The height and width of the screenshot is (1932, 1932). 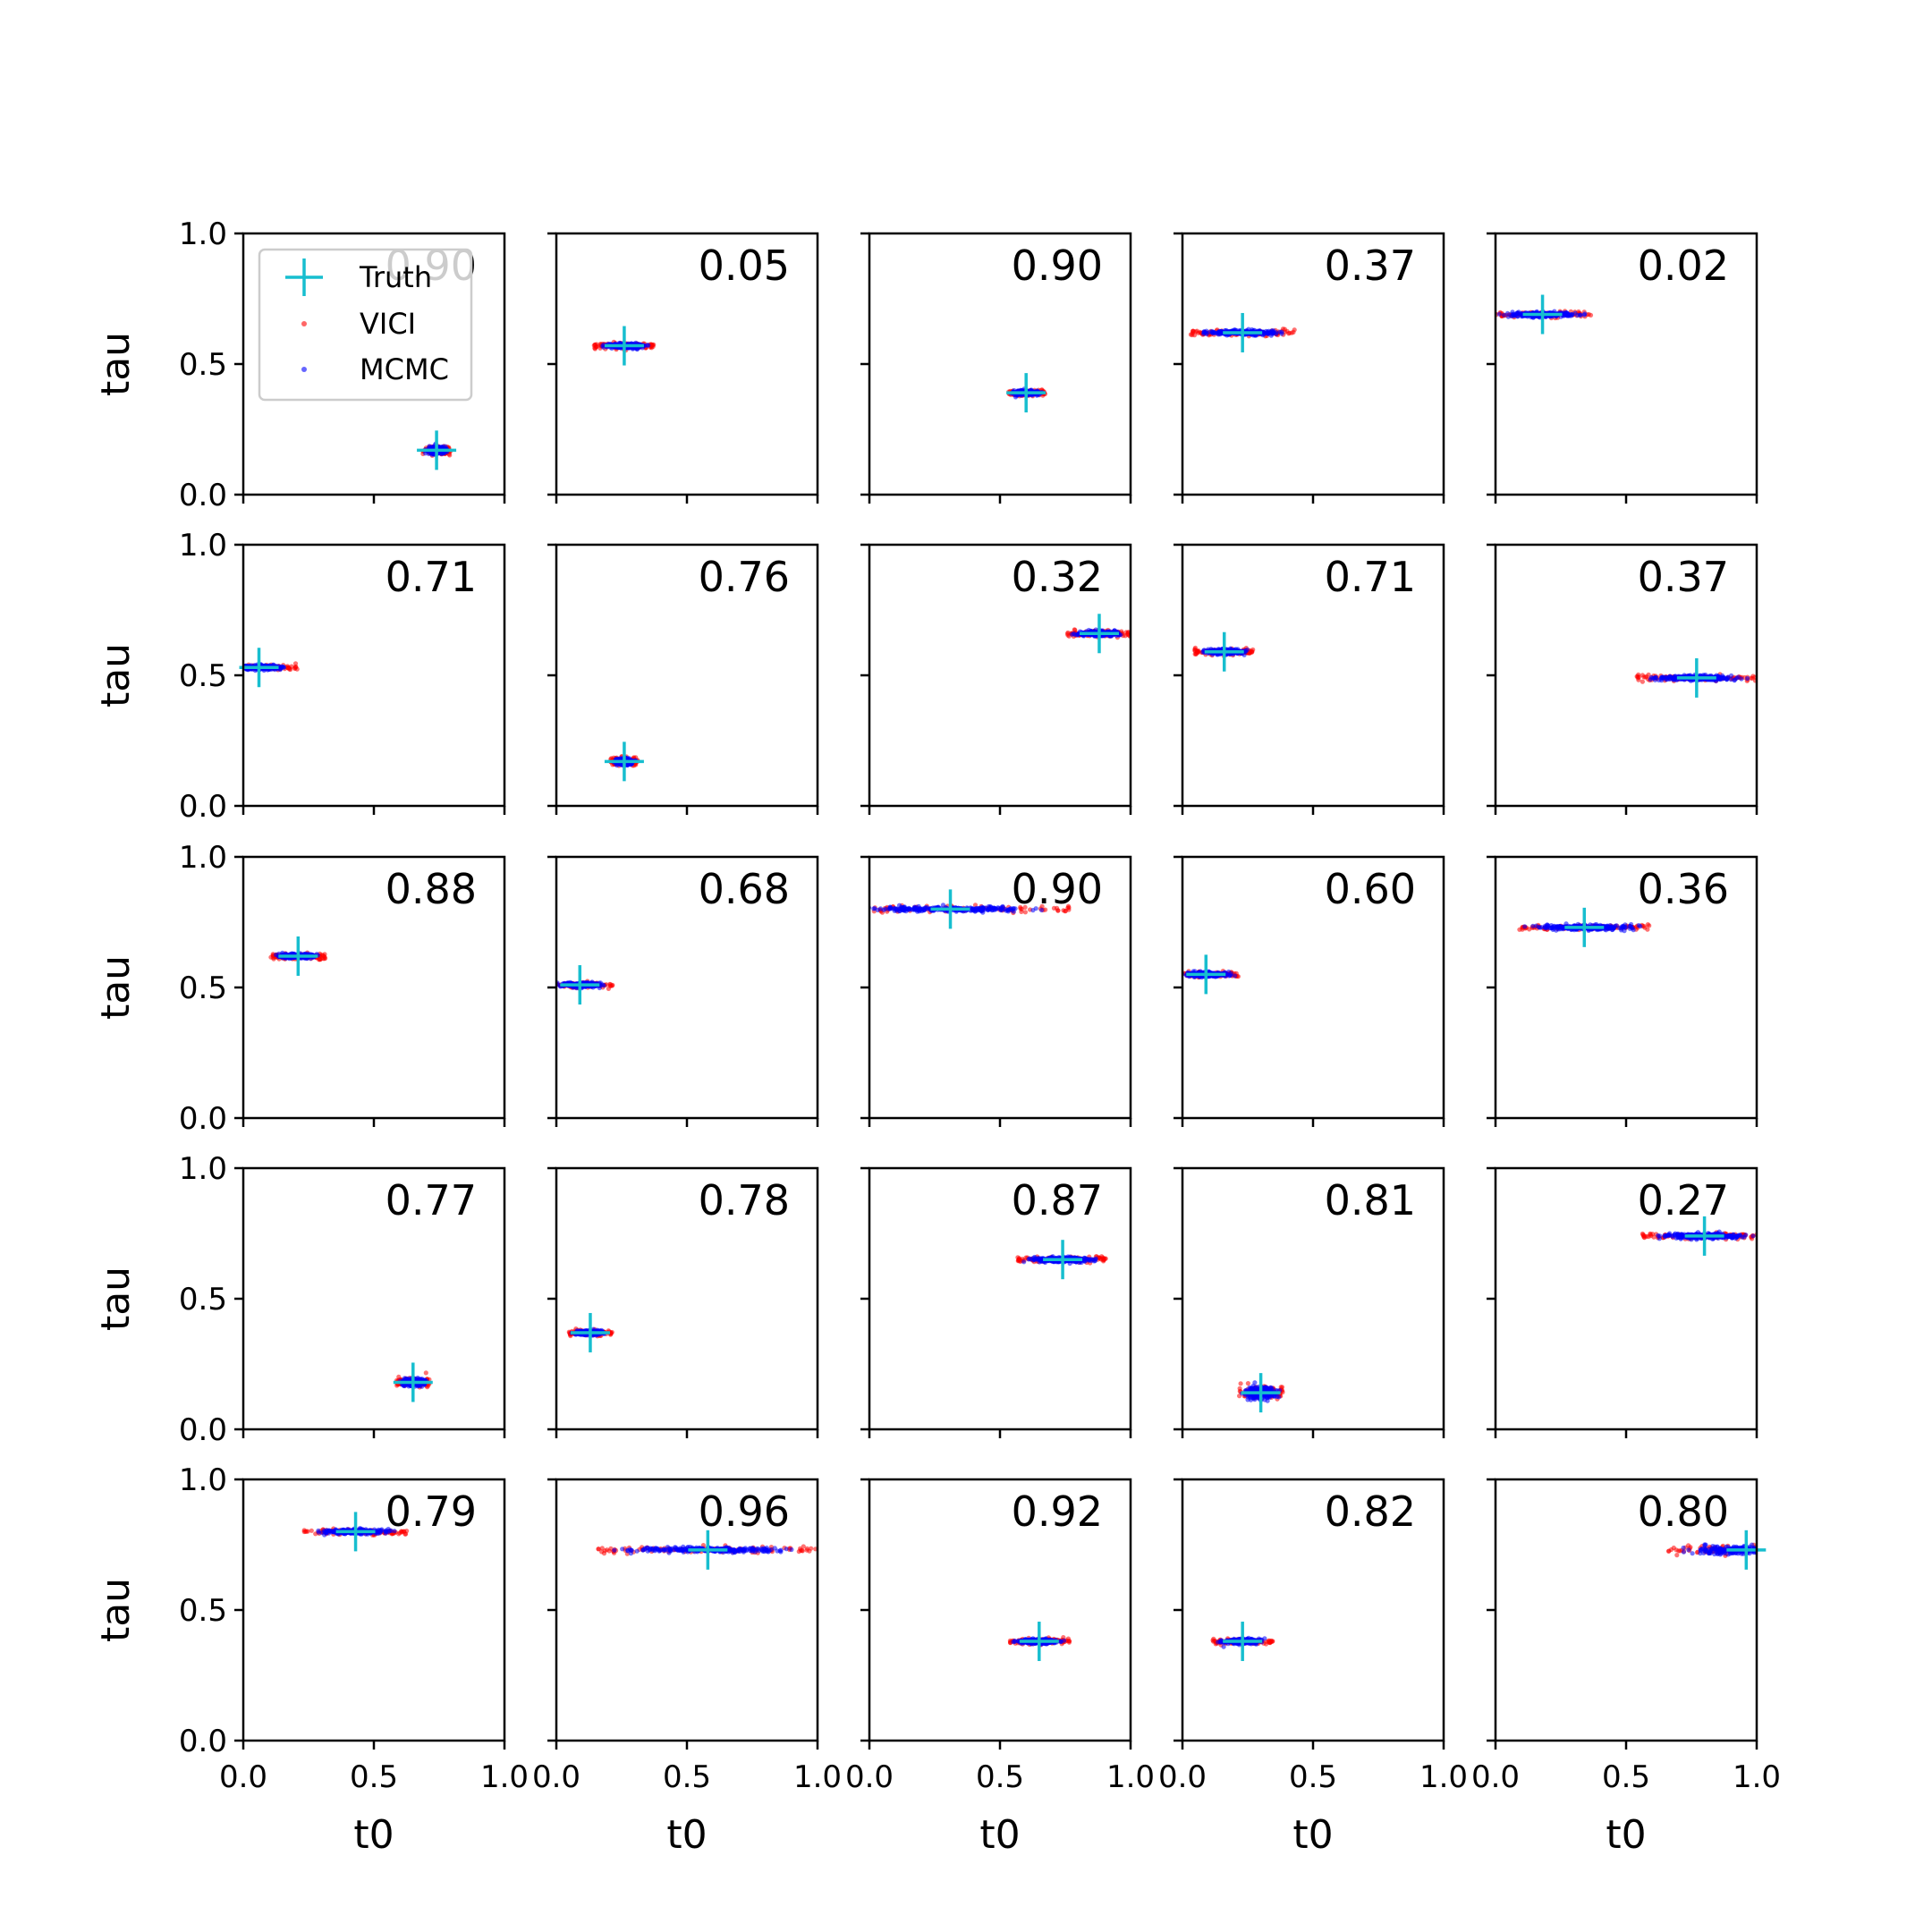 What do you see at coordinates (744, 889) in the screenshot?
I see `panel-value-label: 0.68` at bounding box center [744, 889].